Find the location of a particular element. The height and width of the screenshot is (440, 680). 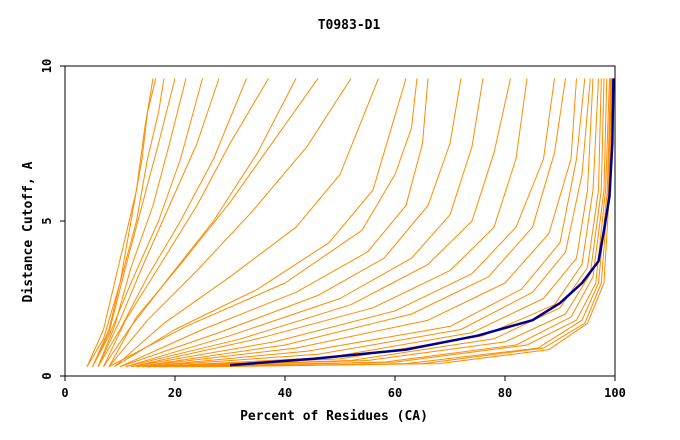

x-tick-label: 60 is located at coordinates (395, 393).